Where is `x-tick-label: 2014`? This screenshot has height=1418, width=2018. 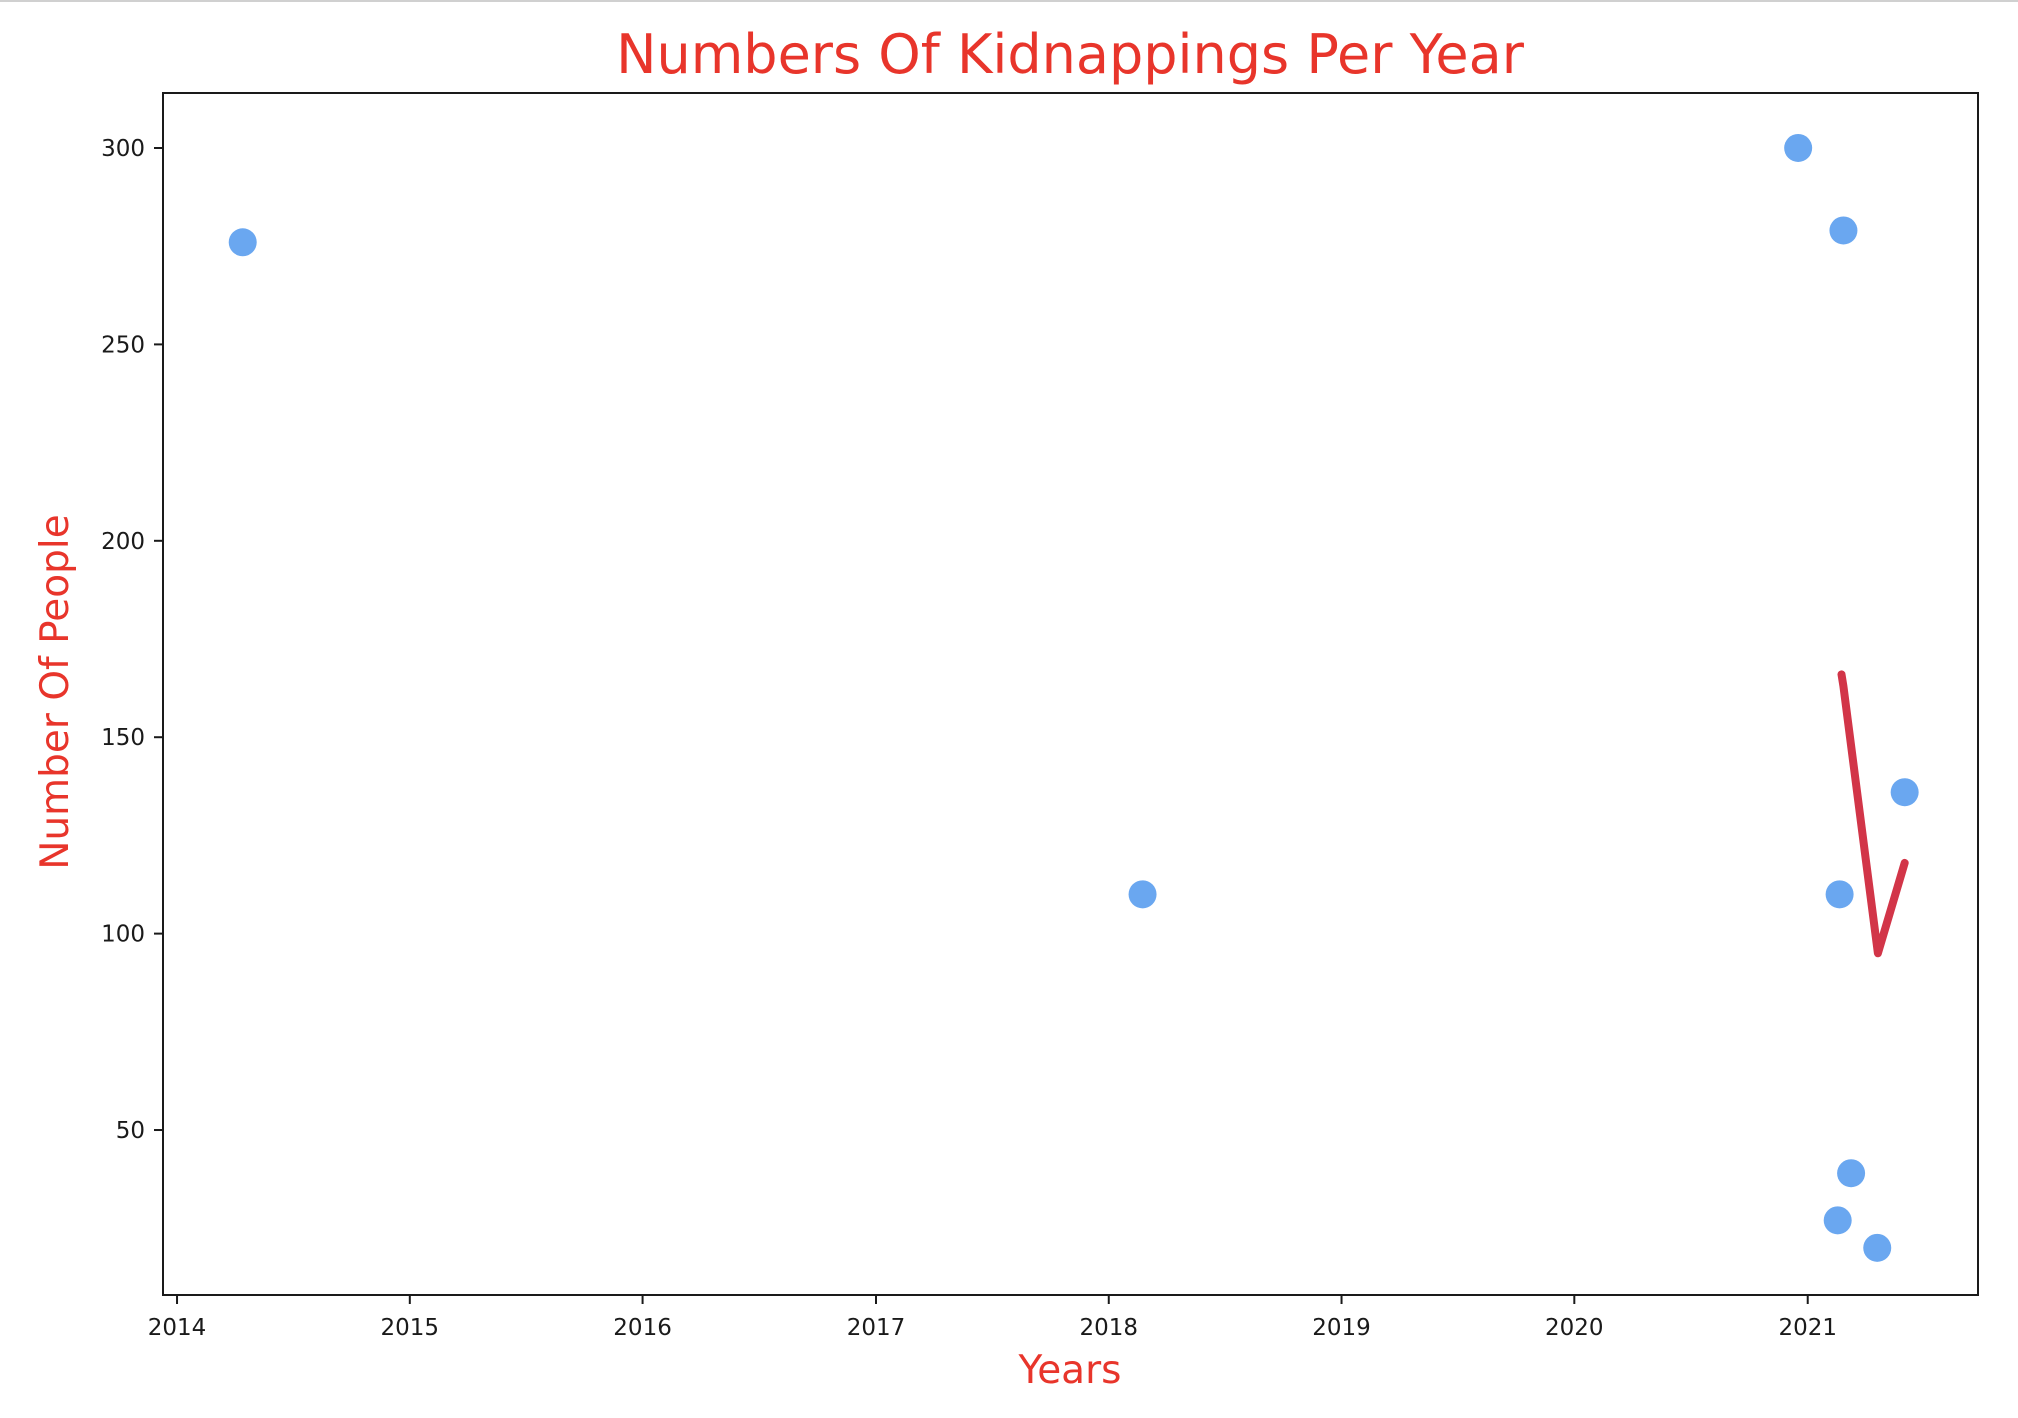 x-tick-label: 2014 is located at coordinates (177, 1328).